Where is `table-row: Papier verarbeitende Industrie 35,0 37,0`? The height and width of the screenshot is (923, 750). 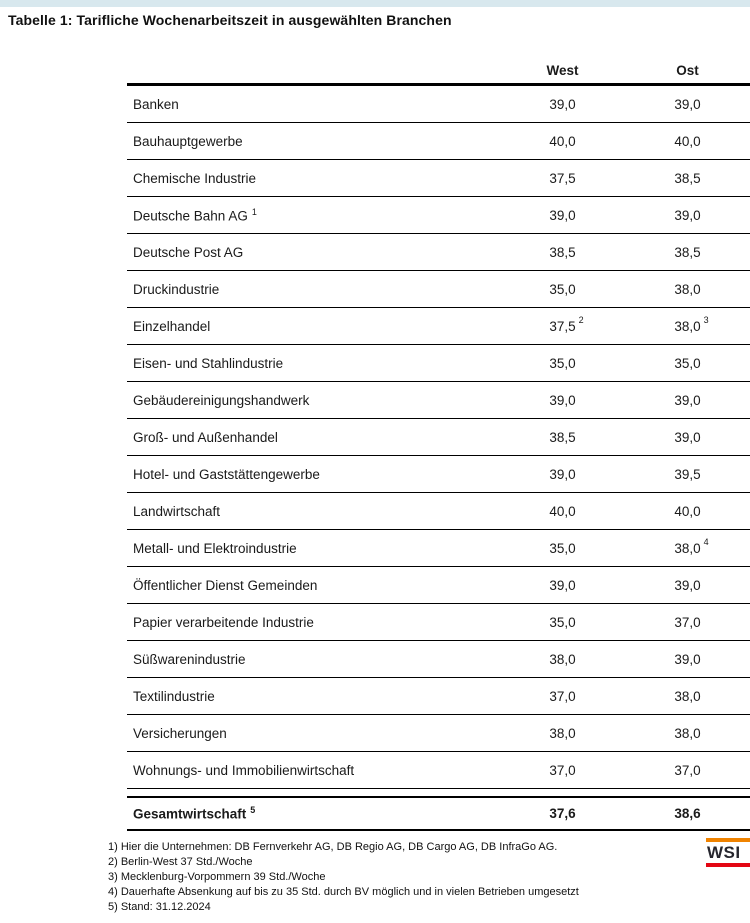
table-row: Papier verarbeitende Industrie 35,0 37,0 is located at coordinates (438, 622).